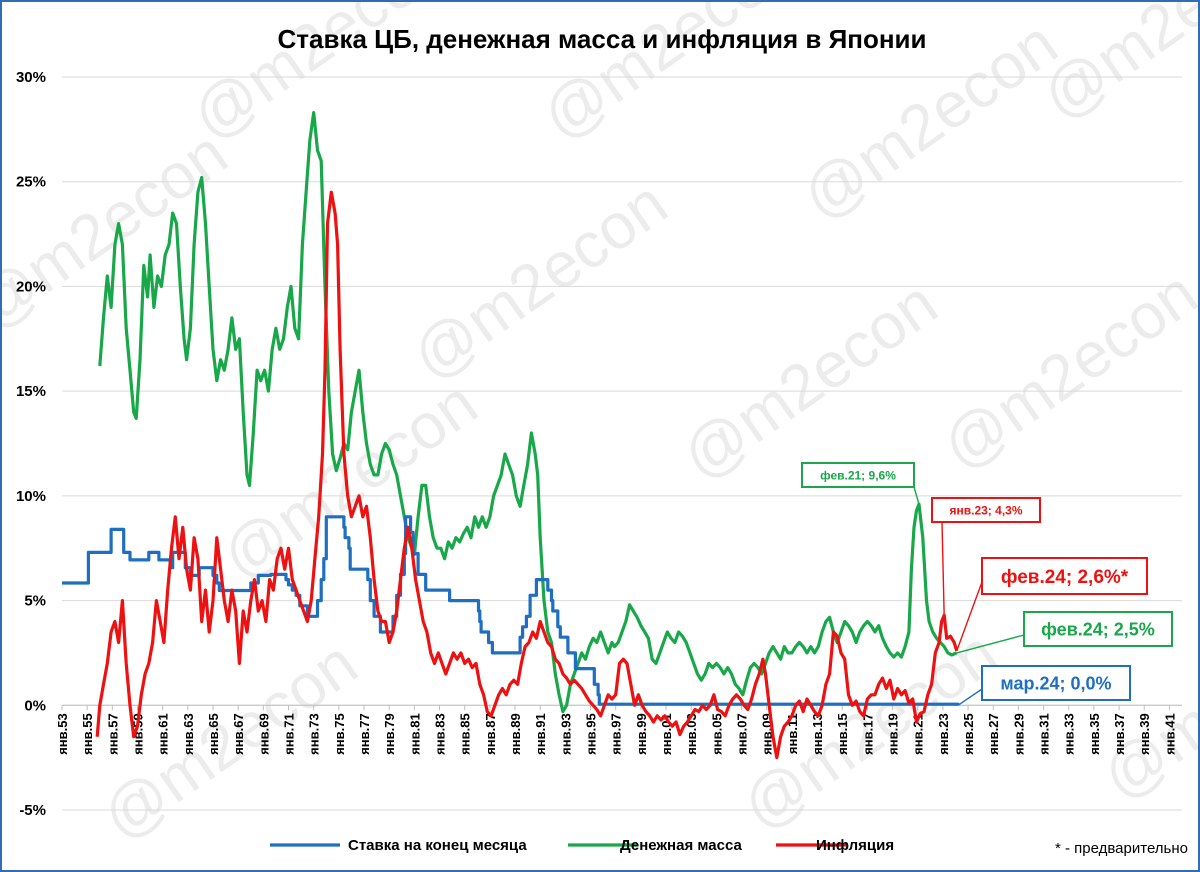 This screenshot has height=872, width=1200. Describe the element at coordinates (968, 734) in the screenshot. I see `x-tick-label: янв.25` at that location.